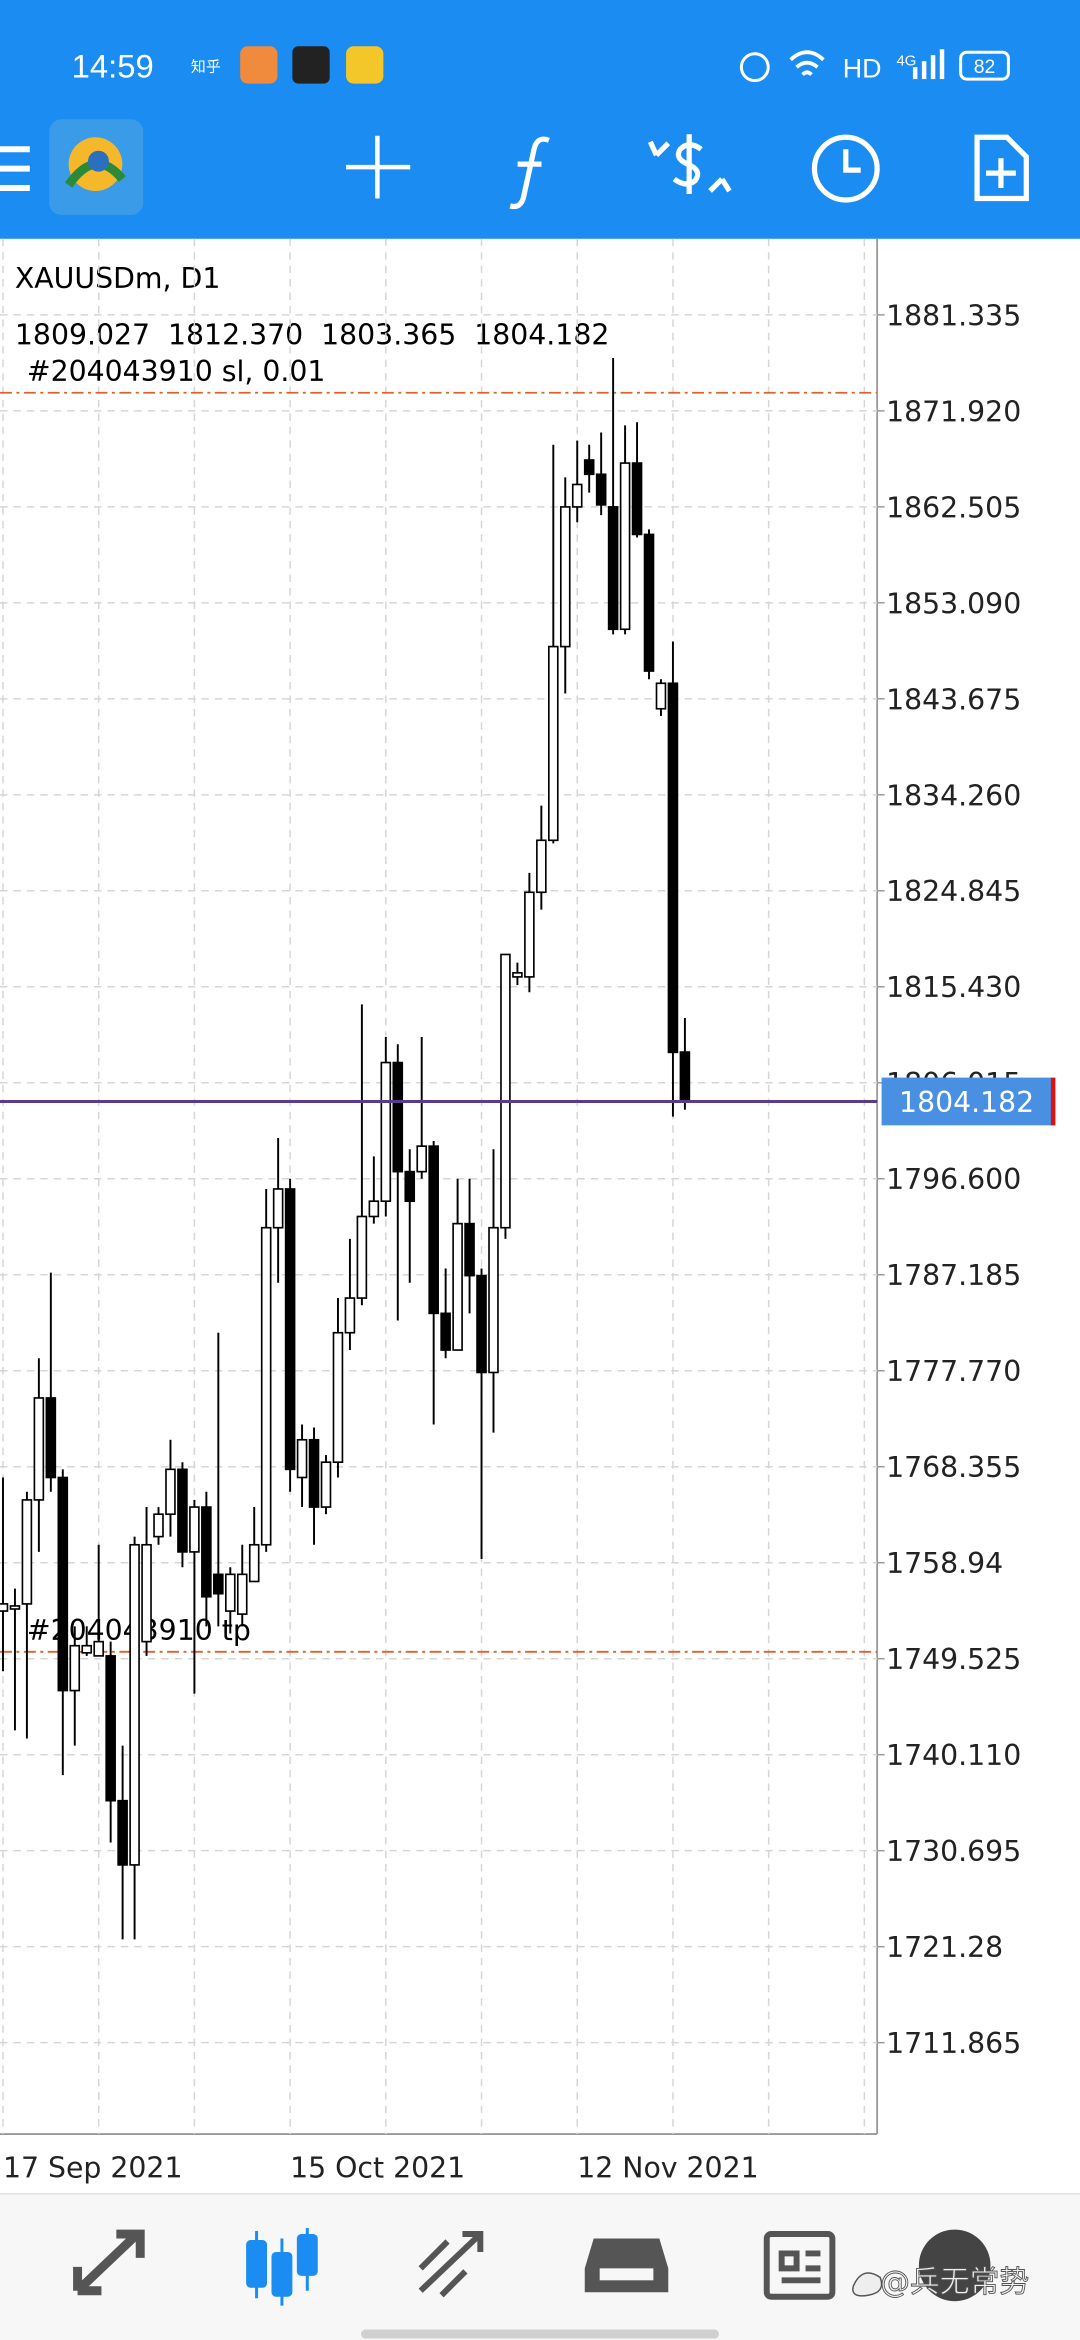  Describe the element at coordinates (845, 168) in the screenshot. I see `history-button` at that location.